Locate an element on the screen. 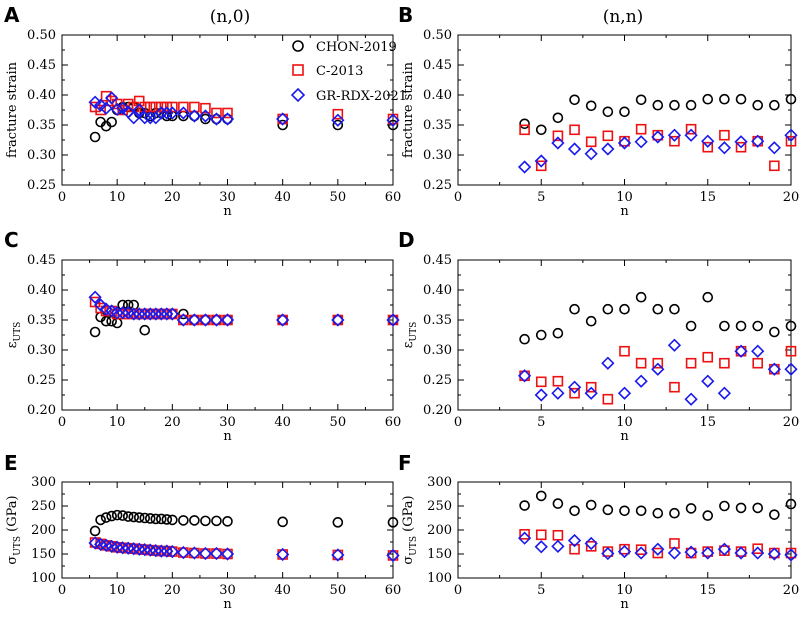 The width and height of the screenshot is (803, 622). y-tick-label-d: 0.30 is located at coordinates (437, 350).